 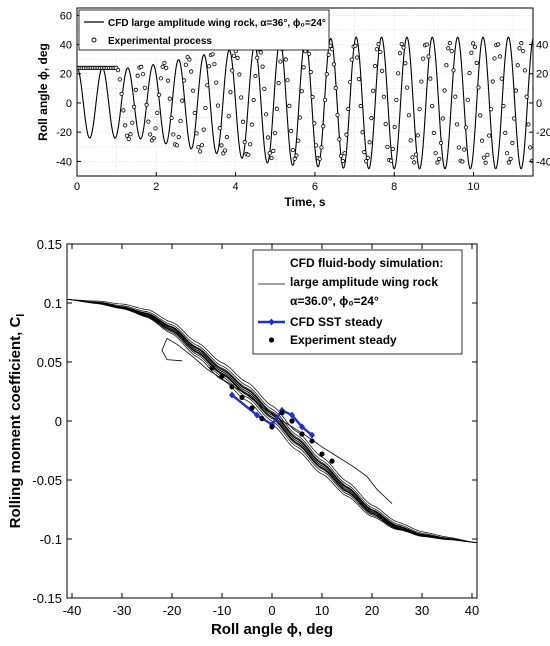 What do you see at coordinates (472, 610) in the screenshot?
I see `x-tick-label: 40` at bounding box center [472, 610].